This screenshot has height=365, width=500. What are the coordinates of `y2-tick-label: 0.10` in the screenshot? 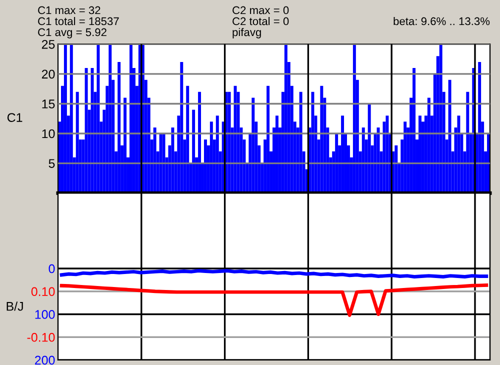 It's located at (43, 291).